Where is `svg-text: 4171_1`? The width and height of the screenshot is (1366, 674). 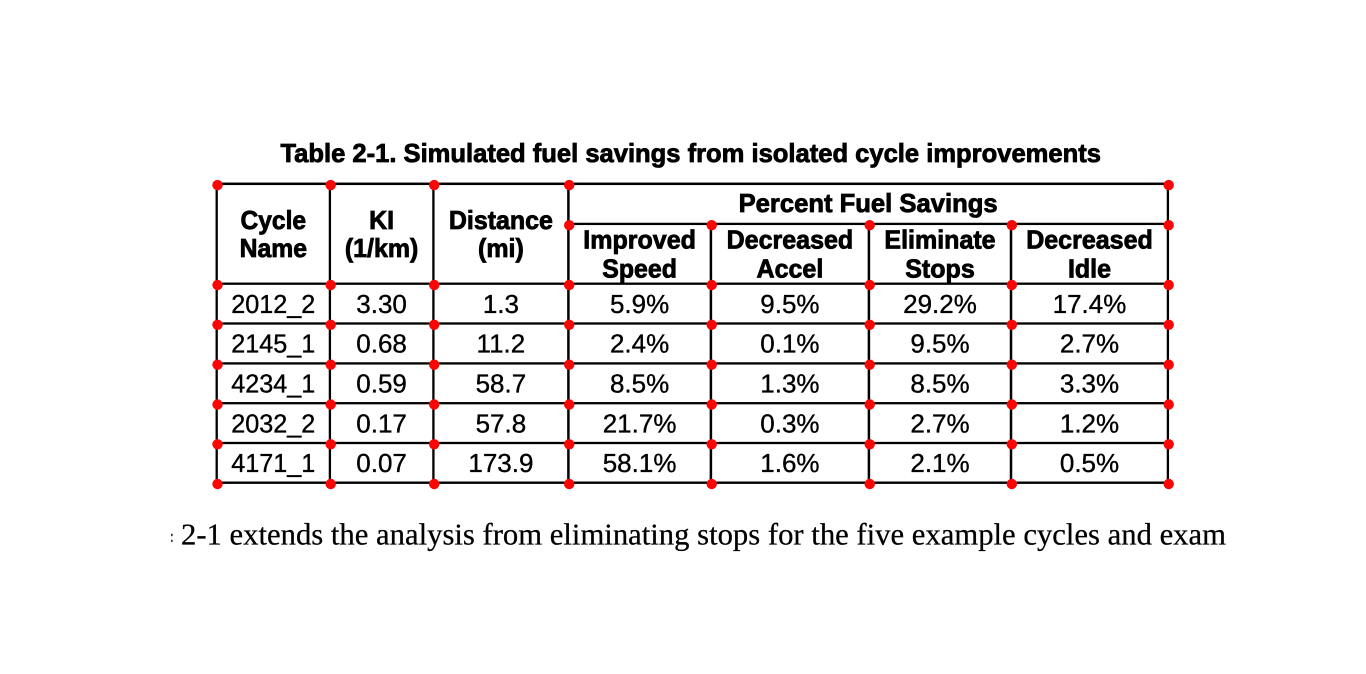 svg-text: 4171_1 is located at coordinates (273, 463).